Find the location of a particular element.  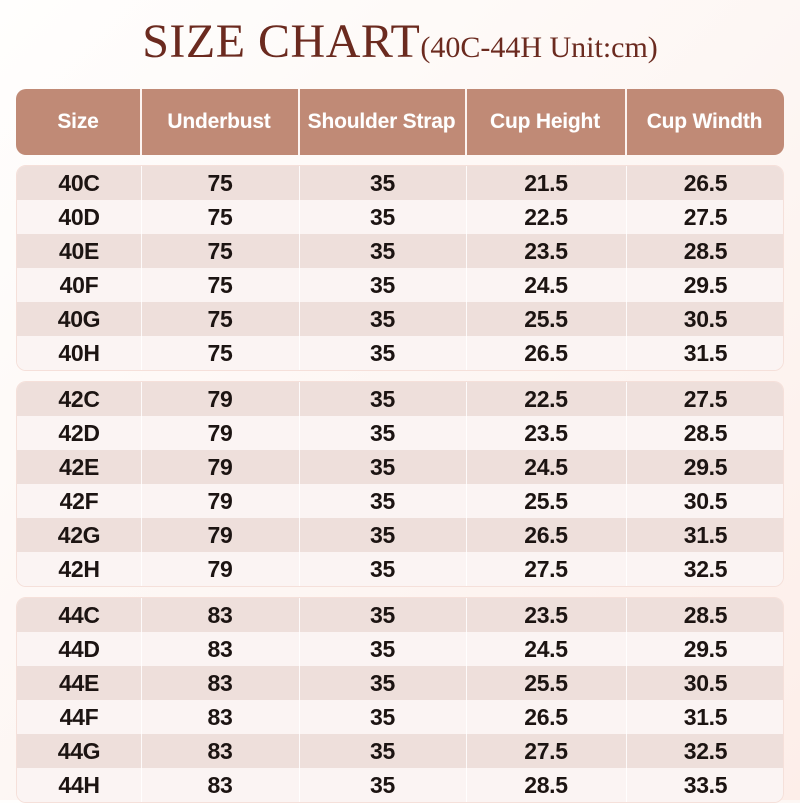

table-row: 44E 83 35 25.5 30.5 is located at coordinates (400, 683).